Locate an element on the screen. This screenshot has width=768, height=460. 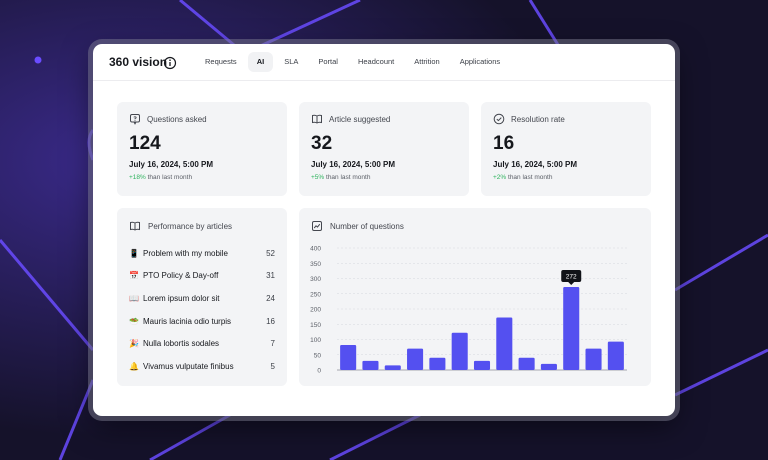
app-title: 360 vision is located at coordinates (138, 62).